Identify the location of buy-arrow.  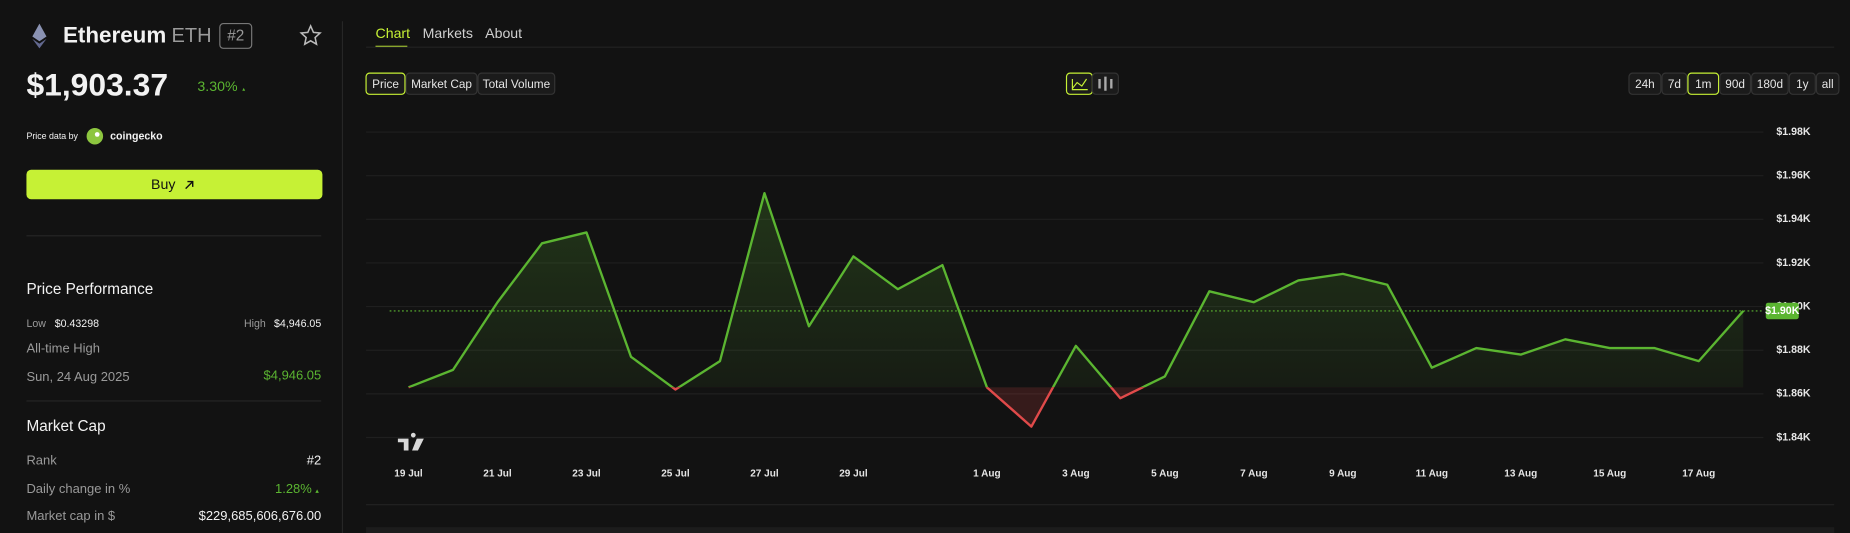
(189, 185).